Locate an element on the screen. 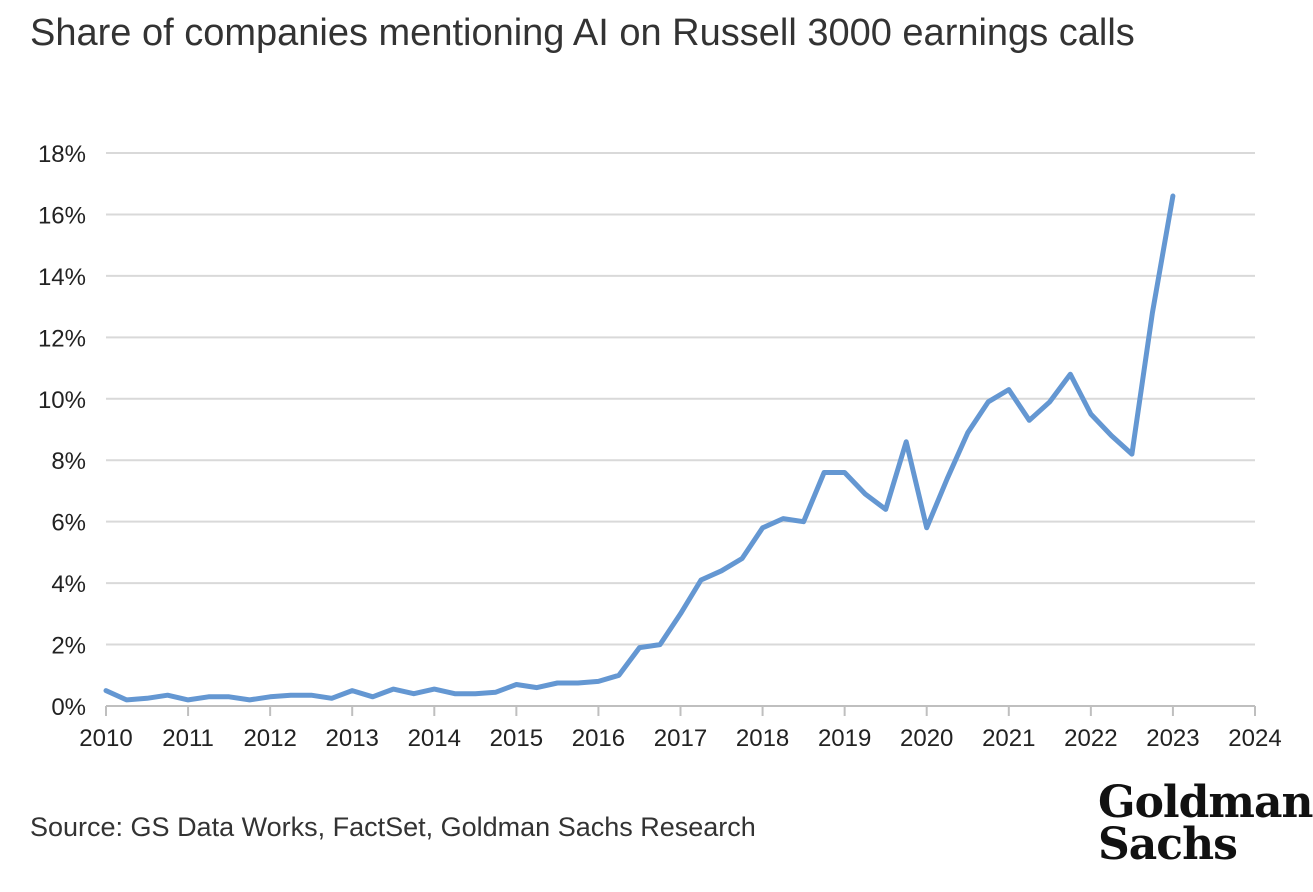 This screenshot has height=892, width=1313. y-tick-label: 18% is located at coordinates (62, 154).